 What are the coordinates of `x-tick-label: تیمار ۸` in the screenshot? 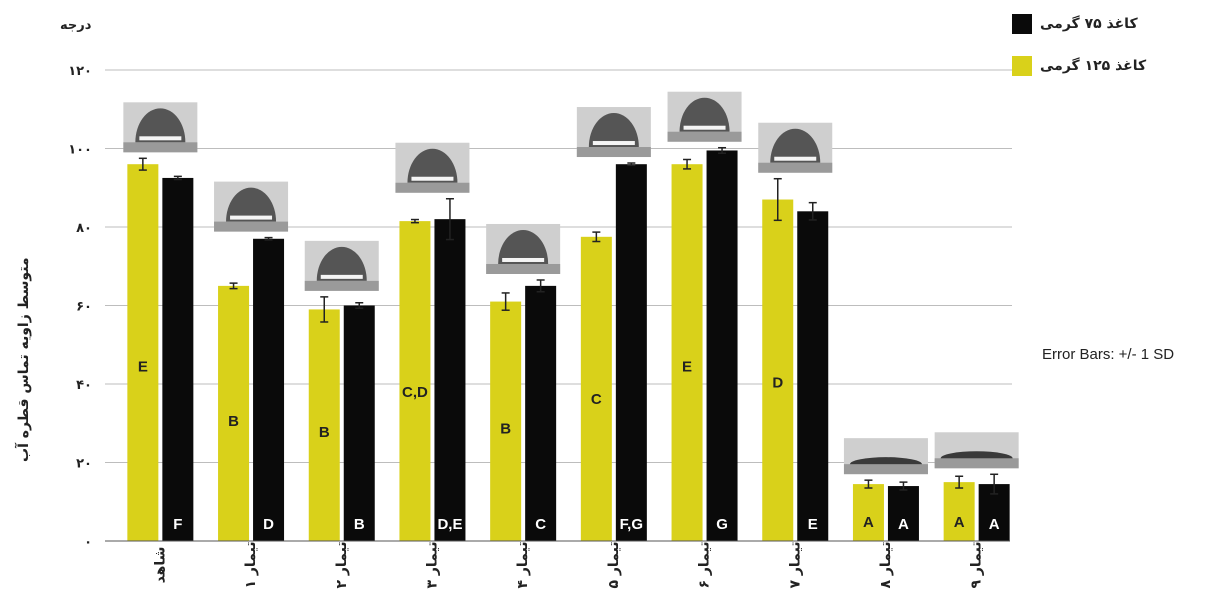 It's located at (886, 564).